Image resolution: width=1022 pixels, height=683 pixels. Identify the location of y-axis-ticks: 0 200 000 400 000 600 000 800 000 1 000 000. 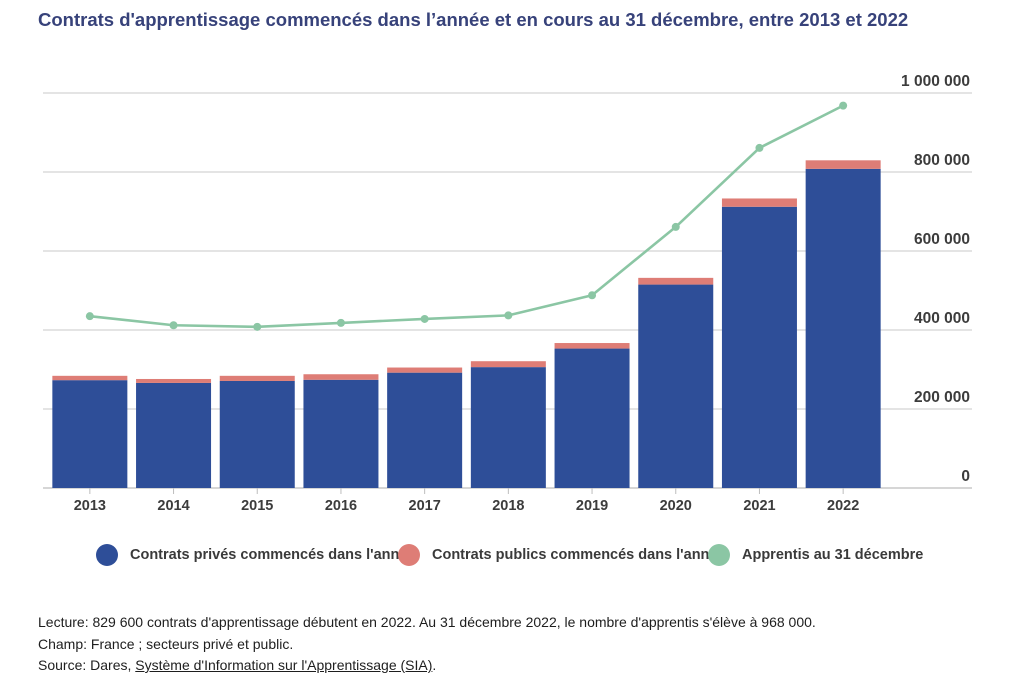
(935, 279).